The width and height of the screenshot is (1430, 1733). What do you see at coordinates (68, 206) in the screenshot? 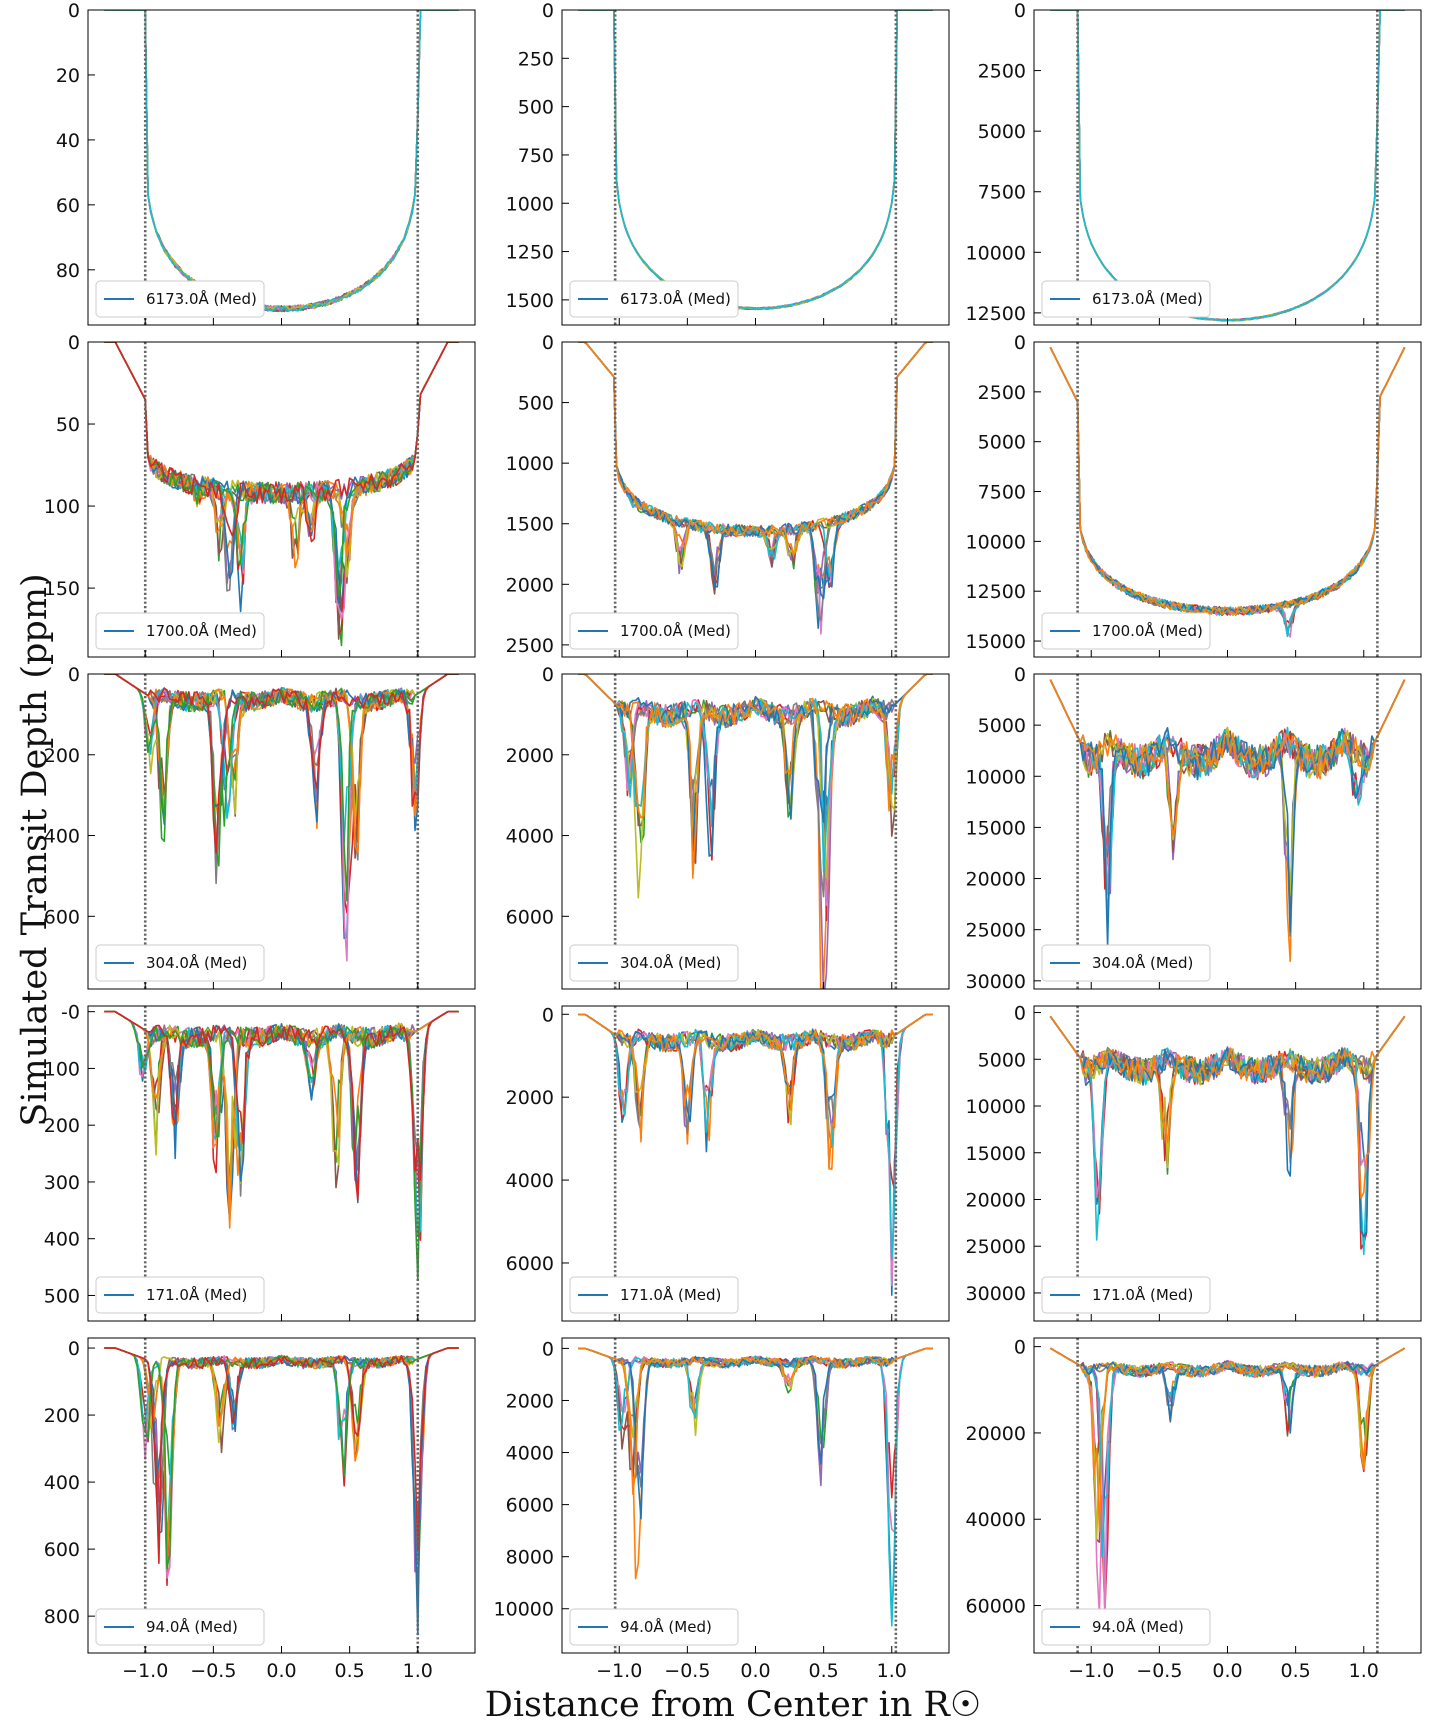
I see `y-tick-label: 60` at bounding box center [68, 206].